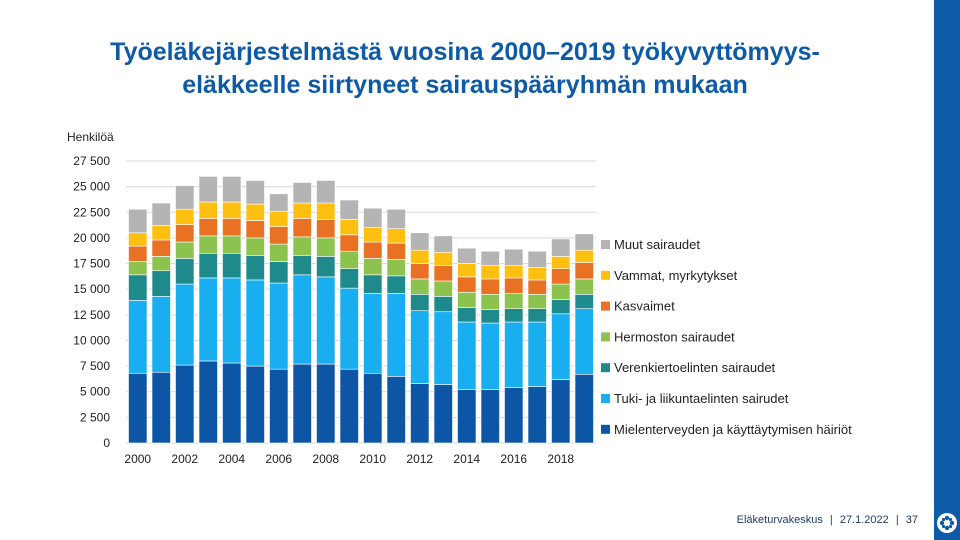 The image size is (960, 540). Describe the element at coordinates (701, 398) in the screenshot. I see `legend-label: Tuki- ja liikuntaelinten sairudet` at that location.